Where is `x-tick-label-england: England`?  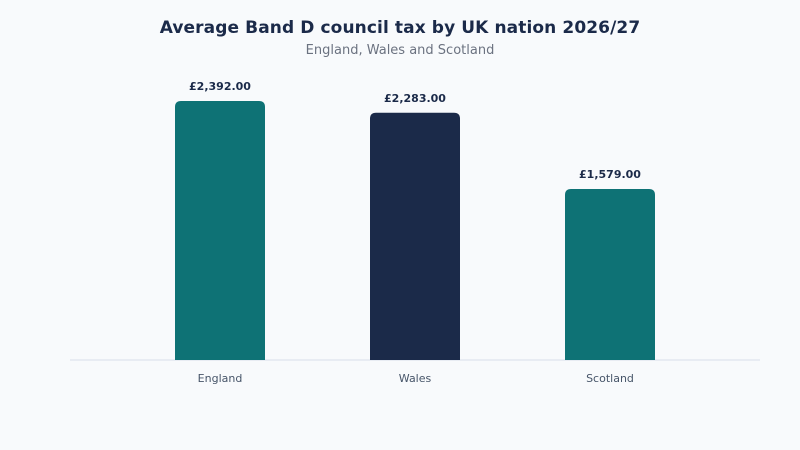
x-tick-label-england: England is located at coordinates (220, 378).